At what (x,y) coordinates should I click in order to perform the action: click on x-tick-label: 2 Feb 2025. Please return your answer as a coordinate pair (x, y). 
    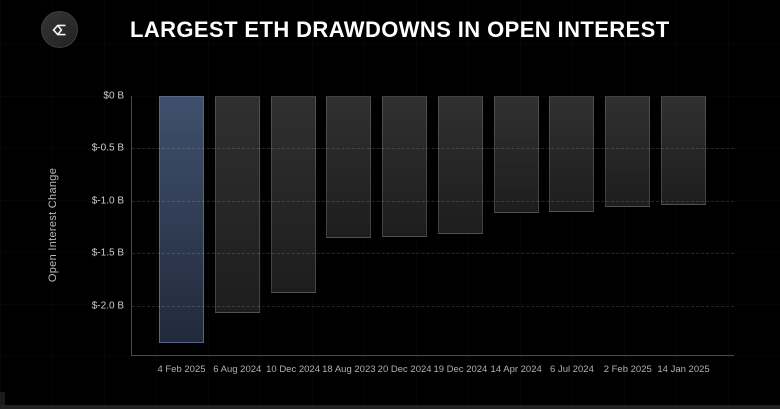
    Looking at the image, I should click on (627, 369).